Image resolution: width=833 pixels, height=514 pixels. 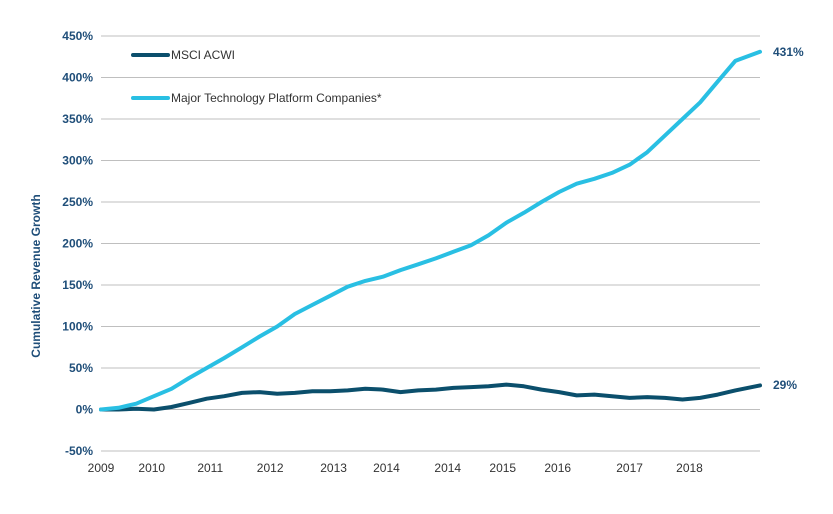 I want to click on x-tick-label: 2013, so click(x=333, y=468).